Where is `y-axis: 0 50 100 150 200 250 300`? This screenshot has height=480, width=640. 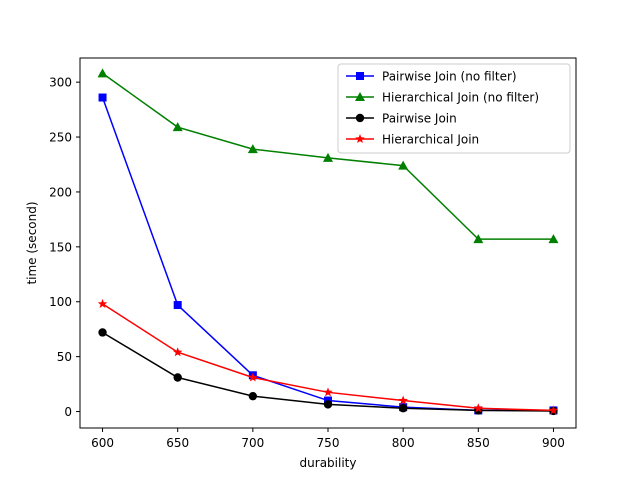
y-axis: 0 50 100 150 200 250 300 is located at coordinates (64, 247).